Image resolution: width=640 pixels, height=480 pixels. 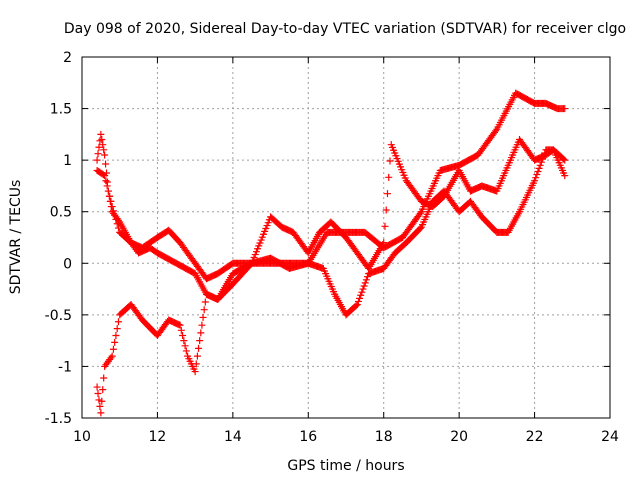 I want to click on y-tick-label: 1, so click(x=67, y=161).